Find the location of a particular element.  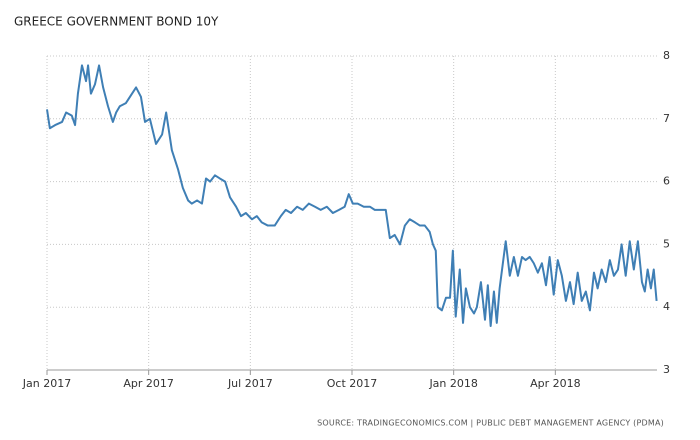

x-tick-label: Apr 2018 is located at coordinates (555, 383).